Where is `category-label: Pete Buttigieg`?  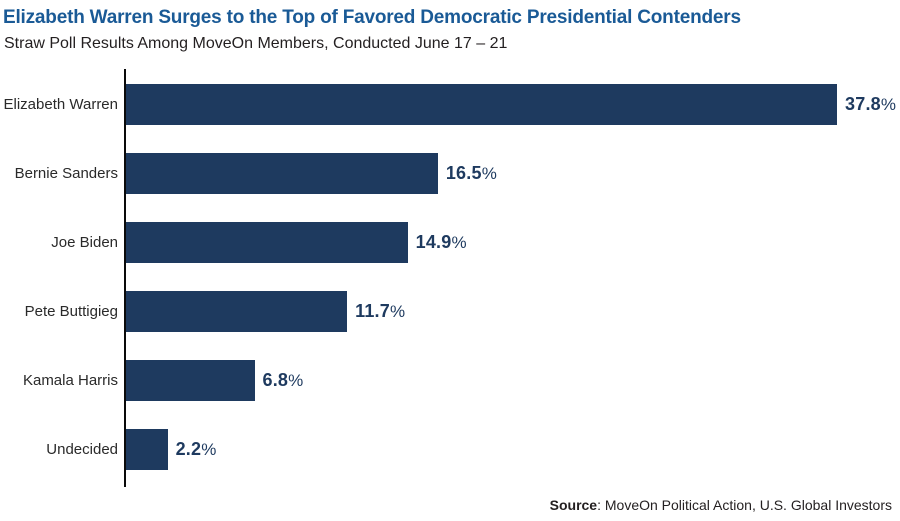 category-label: Pete Buttigieg is located at coordinates (71, 311).